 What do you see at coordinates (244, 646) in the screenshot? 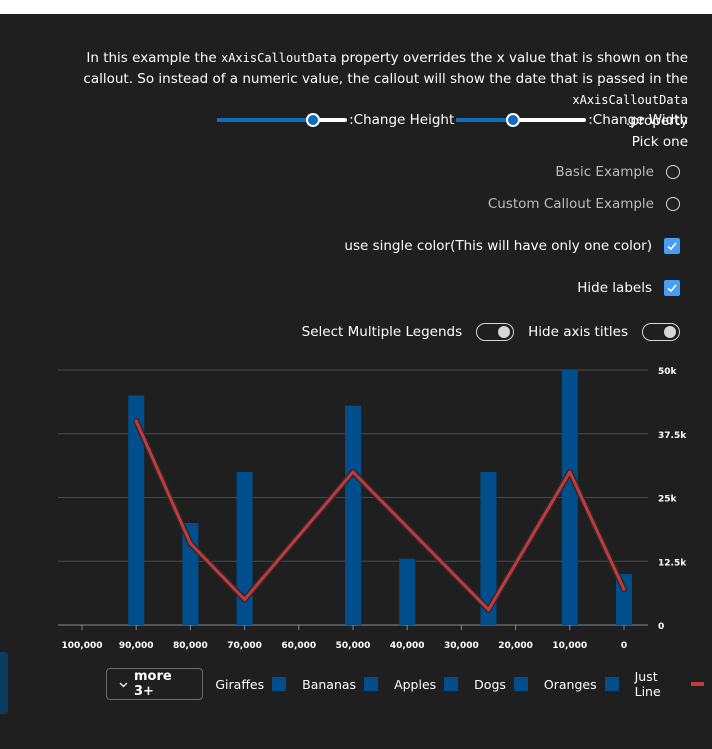
I see `x-tick-label: 70,000` at bounding box center [244, 646].